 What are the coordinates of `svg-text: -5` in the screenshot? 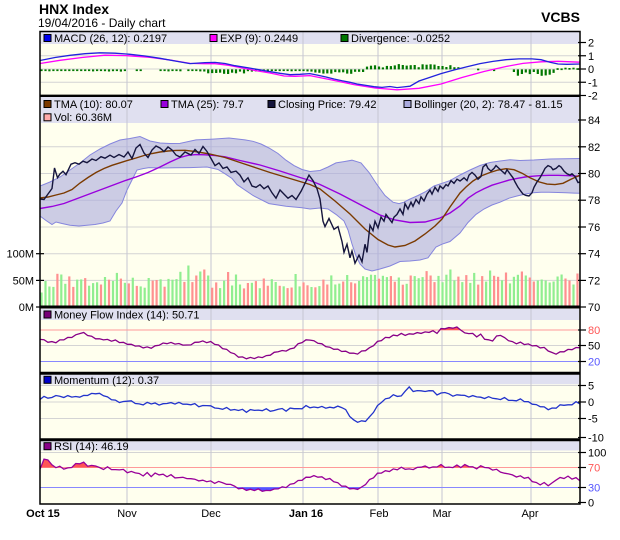 It's located at (593, 420).